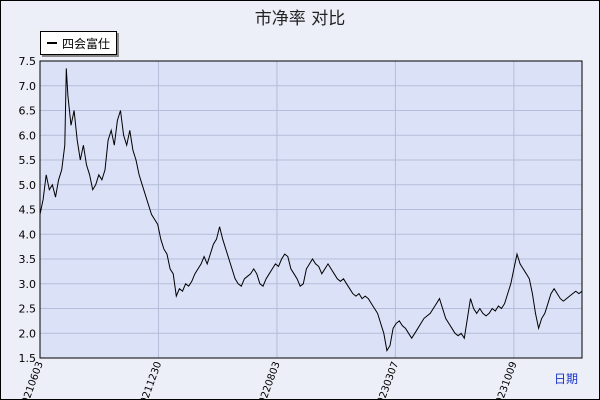  I want to click on y-tick-label: 5.5, so click(28, 160).